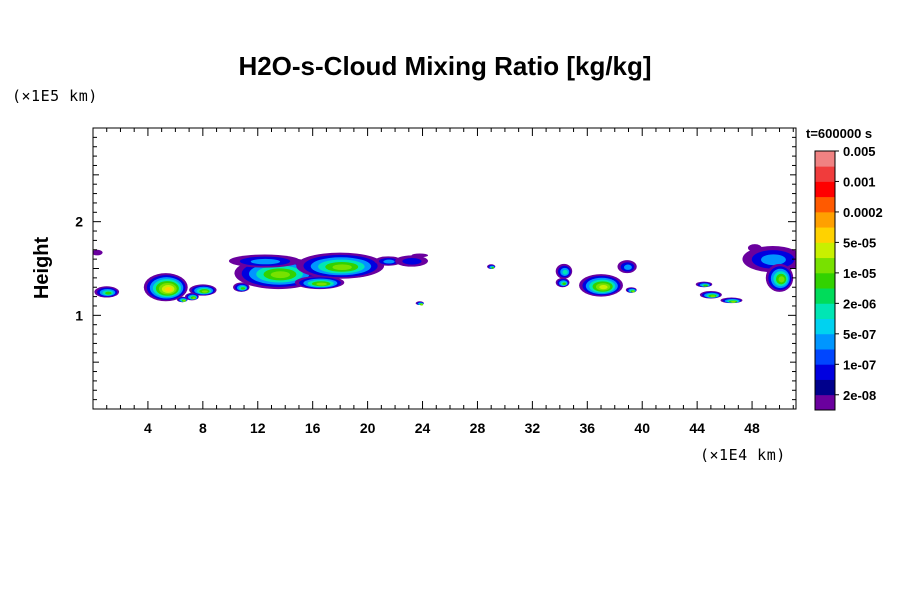  I want to click on colorbar-label: 1e-05, so click(859, 273).